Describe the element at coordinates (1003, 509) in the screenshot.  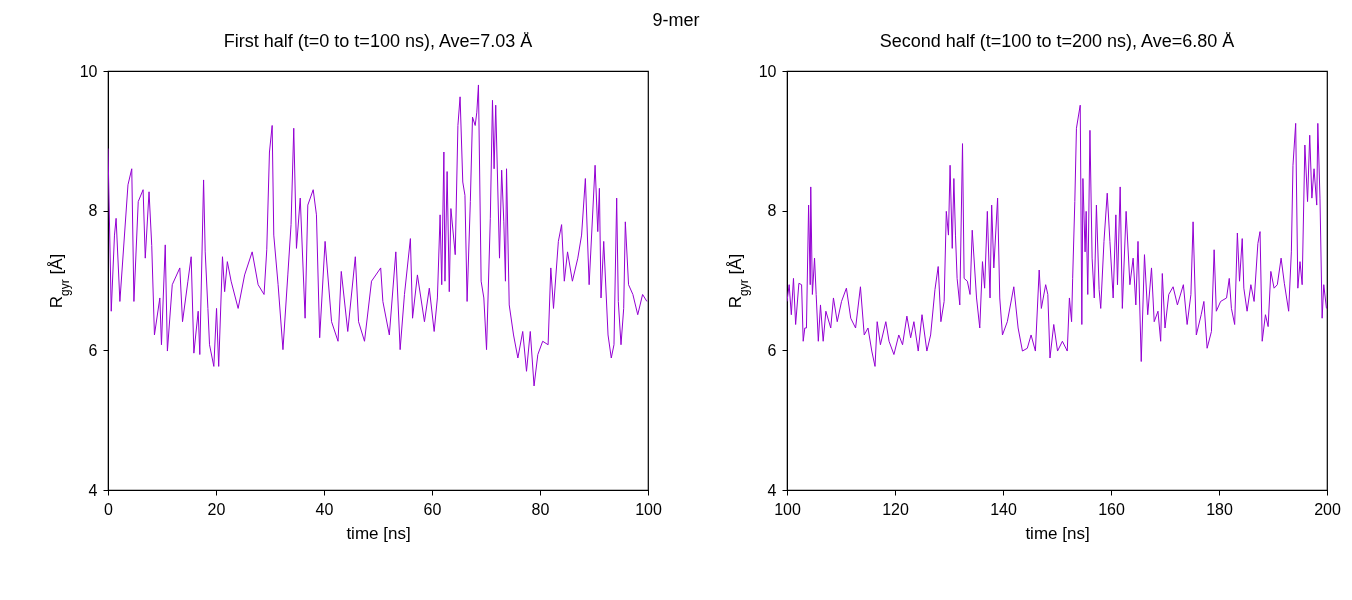
I see `x-tick-label: 140` at that location.